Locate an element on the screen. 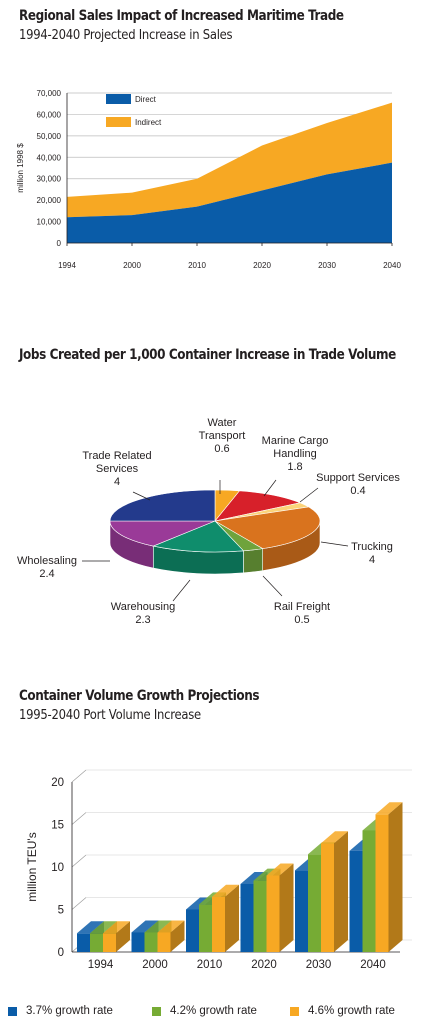 The height and width of the screenshot is (1024, 430). y-tick-label: 50,000 is located at coordinates (49, 136).